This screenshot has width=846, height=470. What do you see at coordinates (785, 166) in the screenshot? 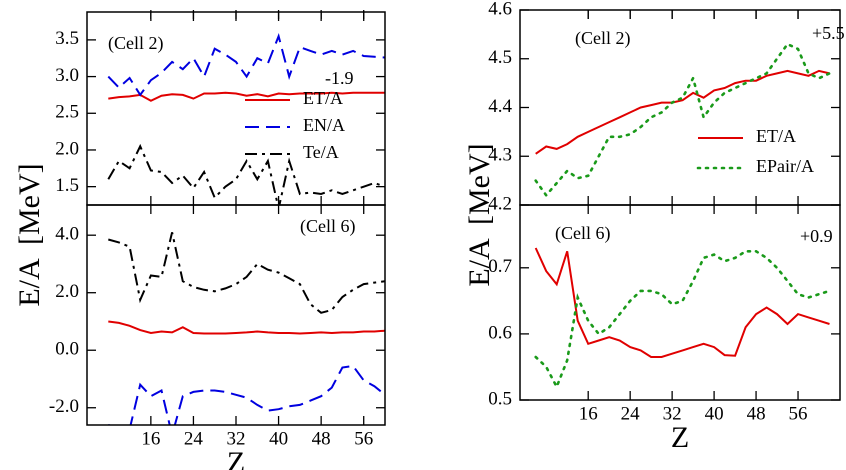
I see `legend-label: EPair/A` at bounding box center [785, 166].